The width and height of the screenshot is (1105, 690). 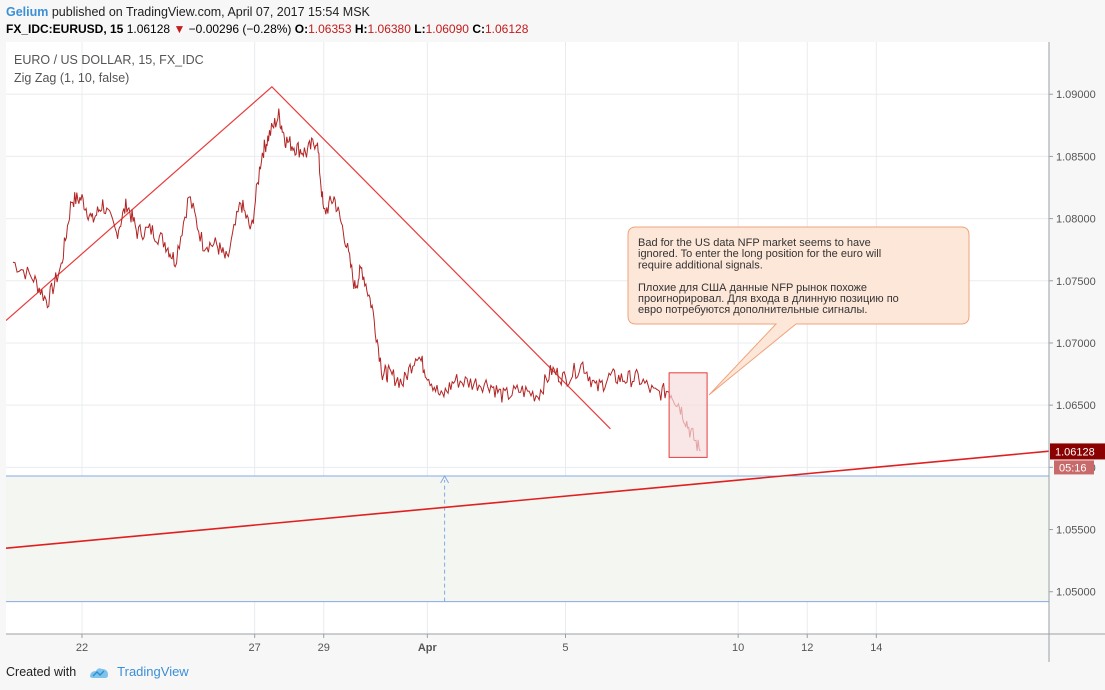 I want to click on trendline-line, so click(x=528, y=499).